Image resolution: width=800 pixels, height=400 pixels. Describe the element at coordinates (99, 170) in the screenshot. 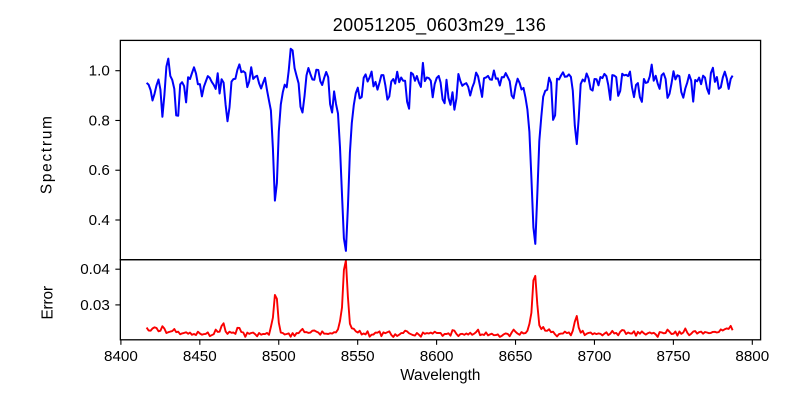

I see `svg-text: 0.6` at that location.